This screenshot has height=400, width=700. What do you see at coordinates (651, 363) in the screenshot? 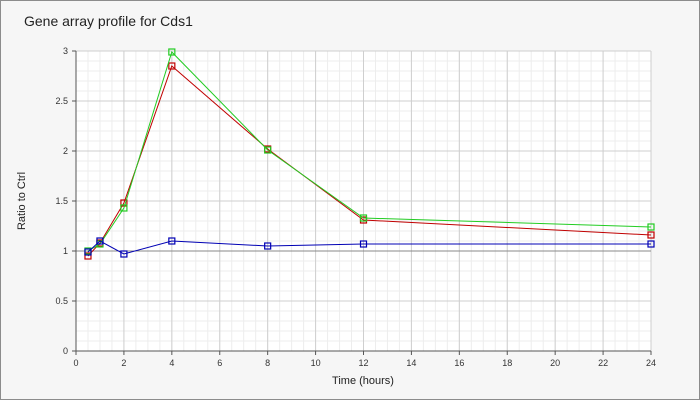
I see `x-tick-label: 24` at bounding box center [651, 363].